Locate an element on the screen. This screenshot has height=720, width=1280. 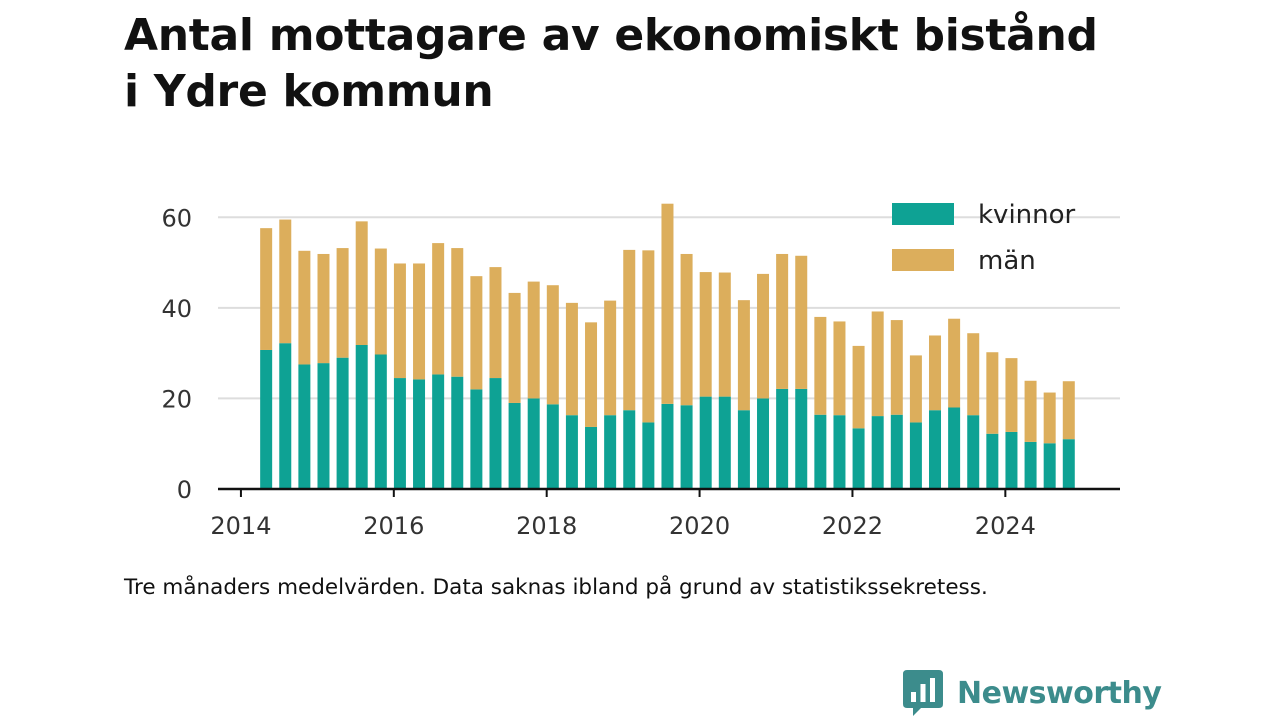
newsworthy-logo-icon is located at coordinates (923, 693).